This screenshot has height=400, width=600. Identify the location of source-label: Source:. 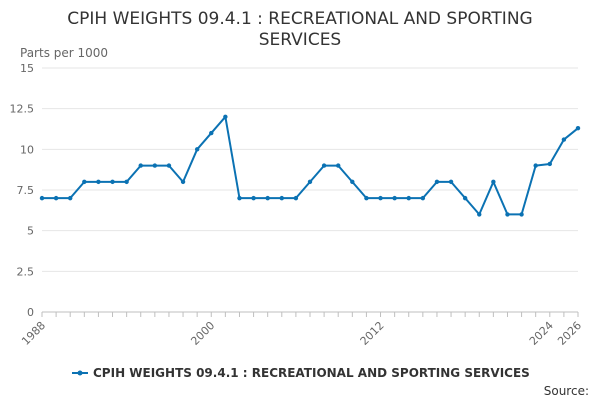
(566, 391).